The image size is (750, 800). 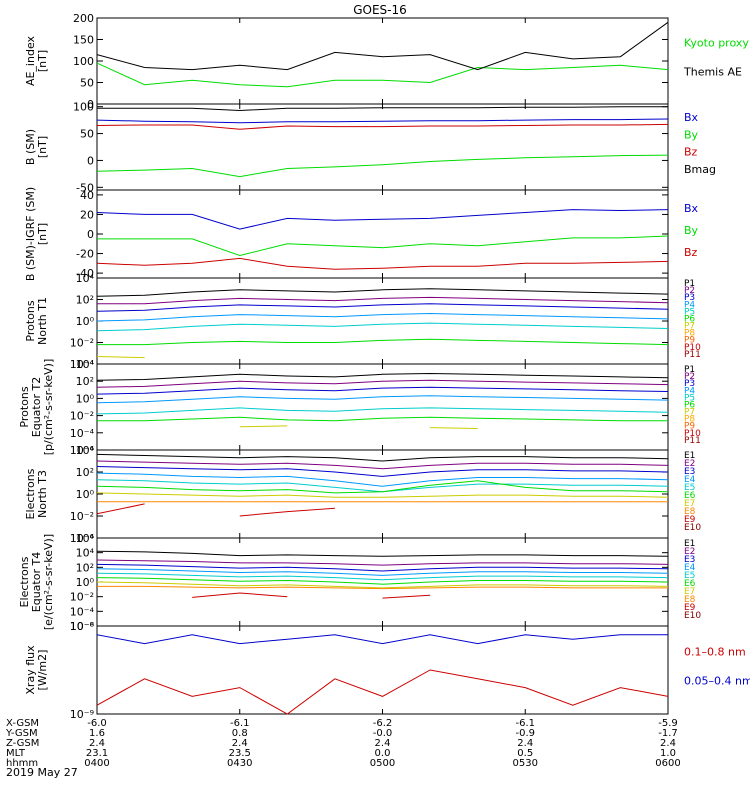 I want to click on y-axis-label: AE_index[nT], so click(x=36, y=60).